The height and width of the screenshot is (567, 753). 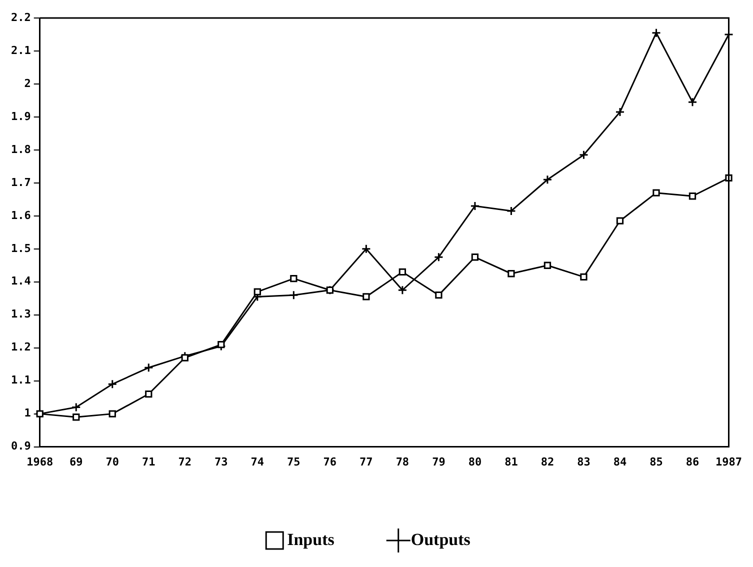 I want to click on x-tick-label: 86, so click(x=693, y=461).